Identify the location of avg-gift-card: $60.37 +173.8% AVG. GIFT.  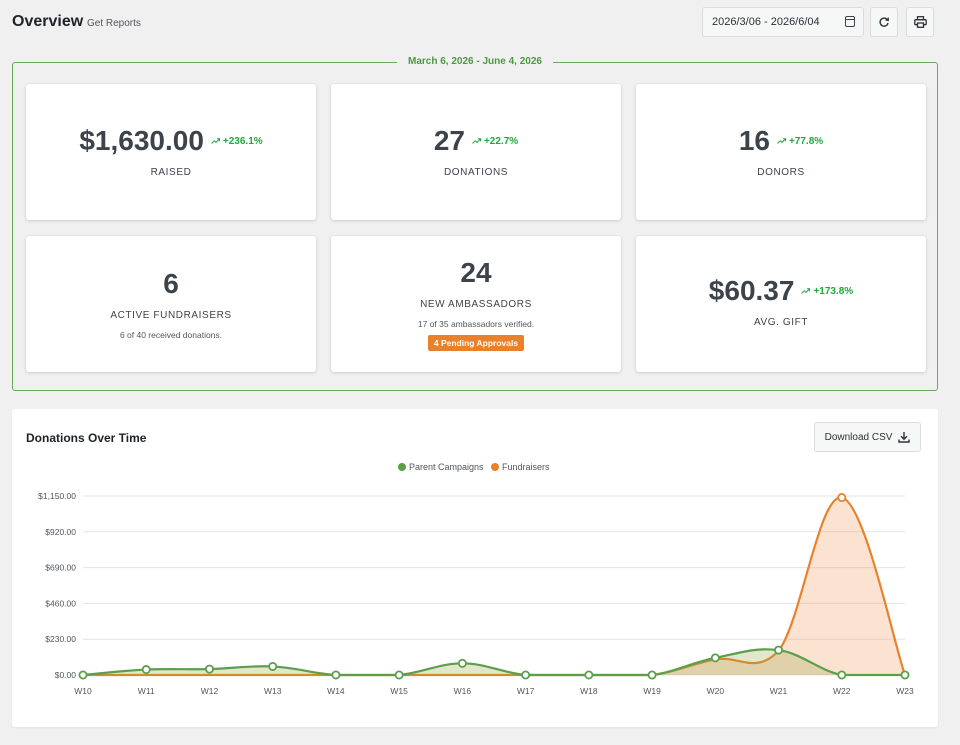
(781, 304).